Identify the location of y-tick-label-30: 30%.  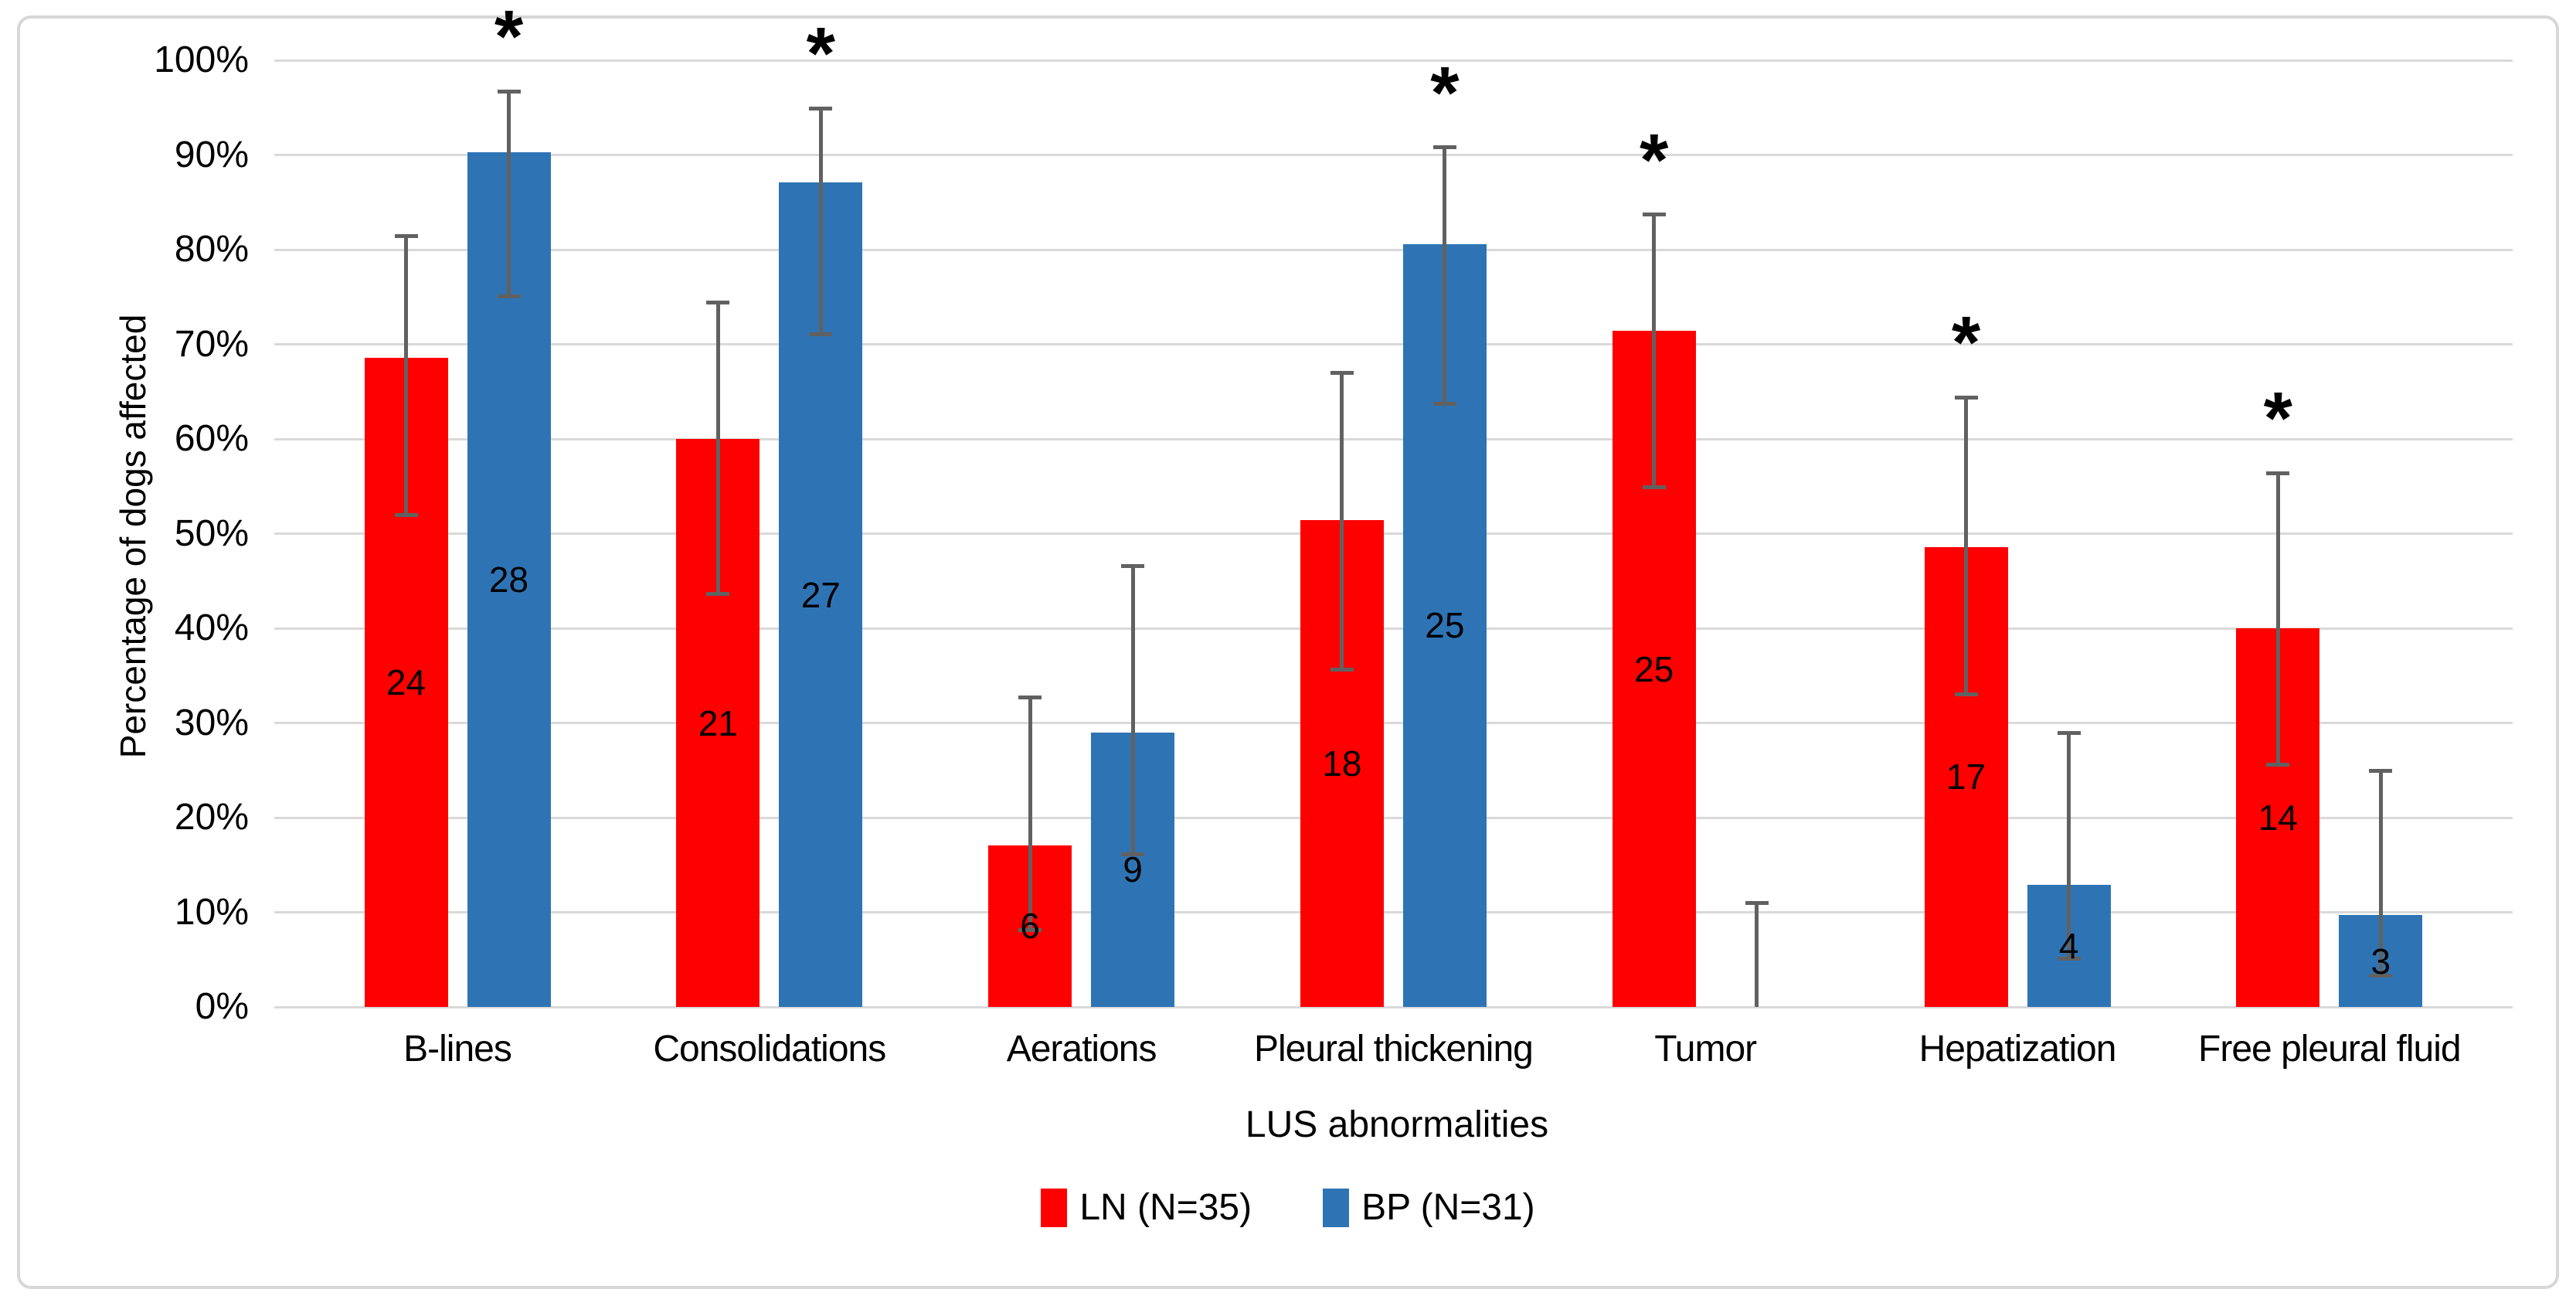
(211, 722).